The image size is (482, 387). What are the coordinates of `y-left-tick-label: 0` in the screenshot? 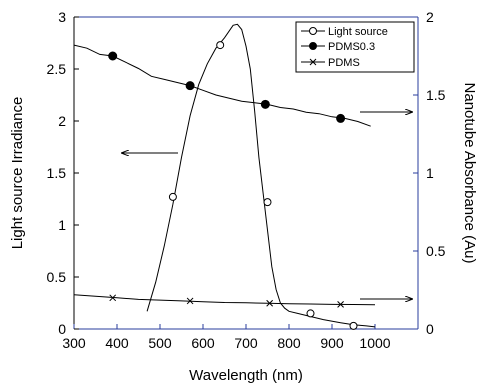 It's located at (62, 329).